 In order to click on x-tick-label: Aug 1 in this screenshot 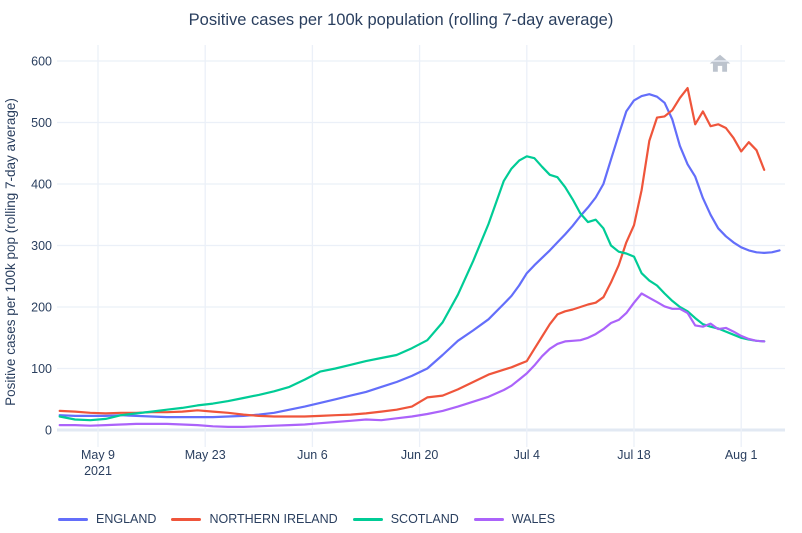, I will do `click(741, 455)`.